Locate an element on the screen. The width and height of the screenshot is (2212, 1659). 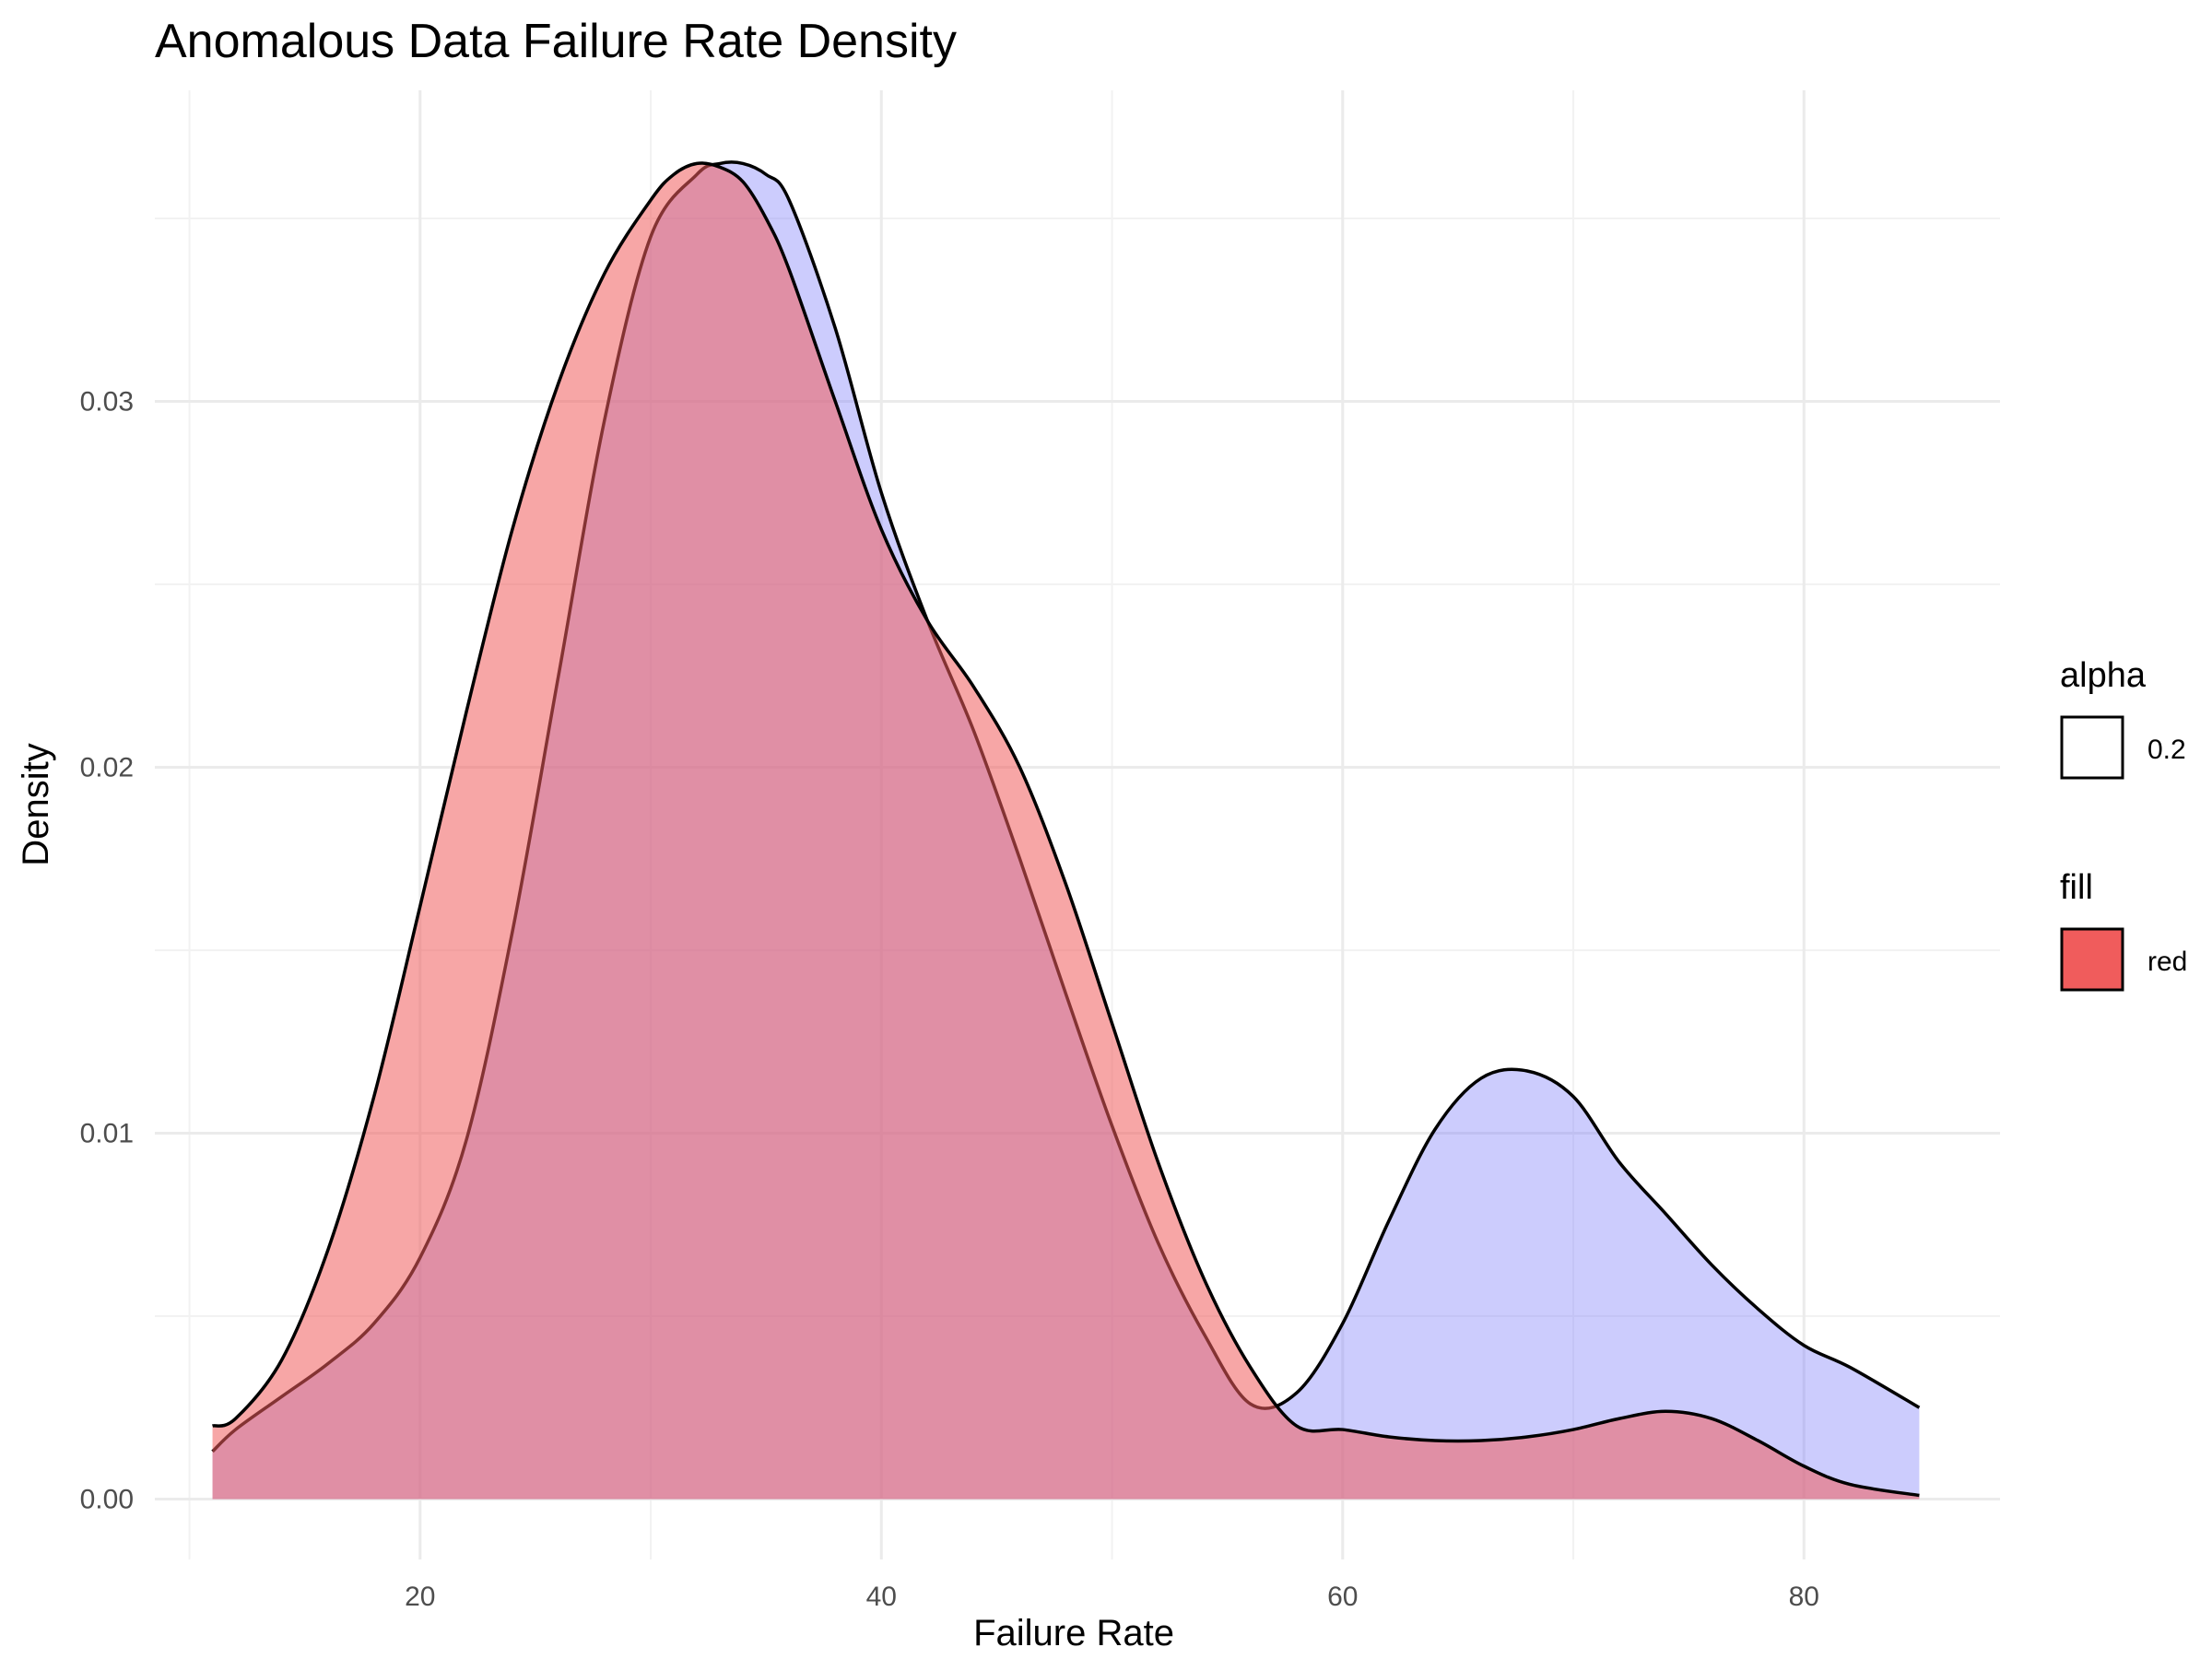
x-axis-title: Failure Rate is located at coordinates (1073, 1633).